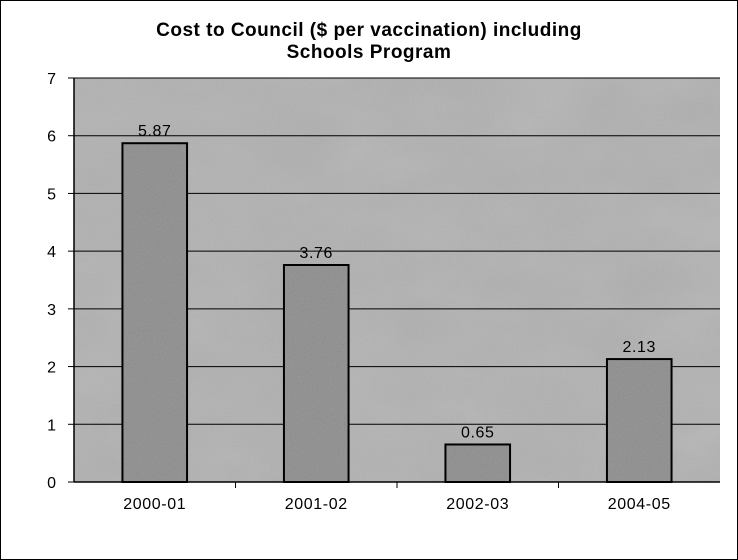 The image size is (738, 560). What do you see at coordinates (51, 137) in the screenshot?
I see `y-tick-label: 6` at bounding box center [51, 137].